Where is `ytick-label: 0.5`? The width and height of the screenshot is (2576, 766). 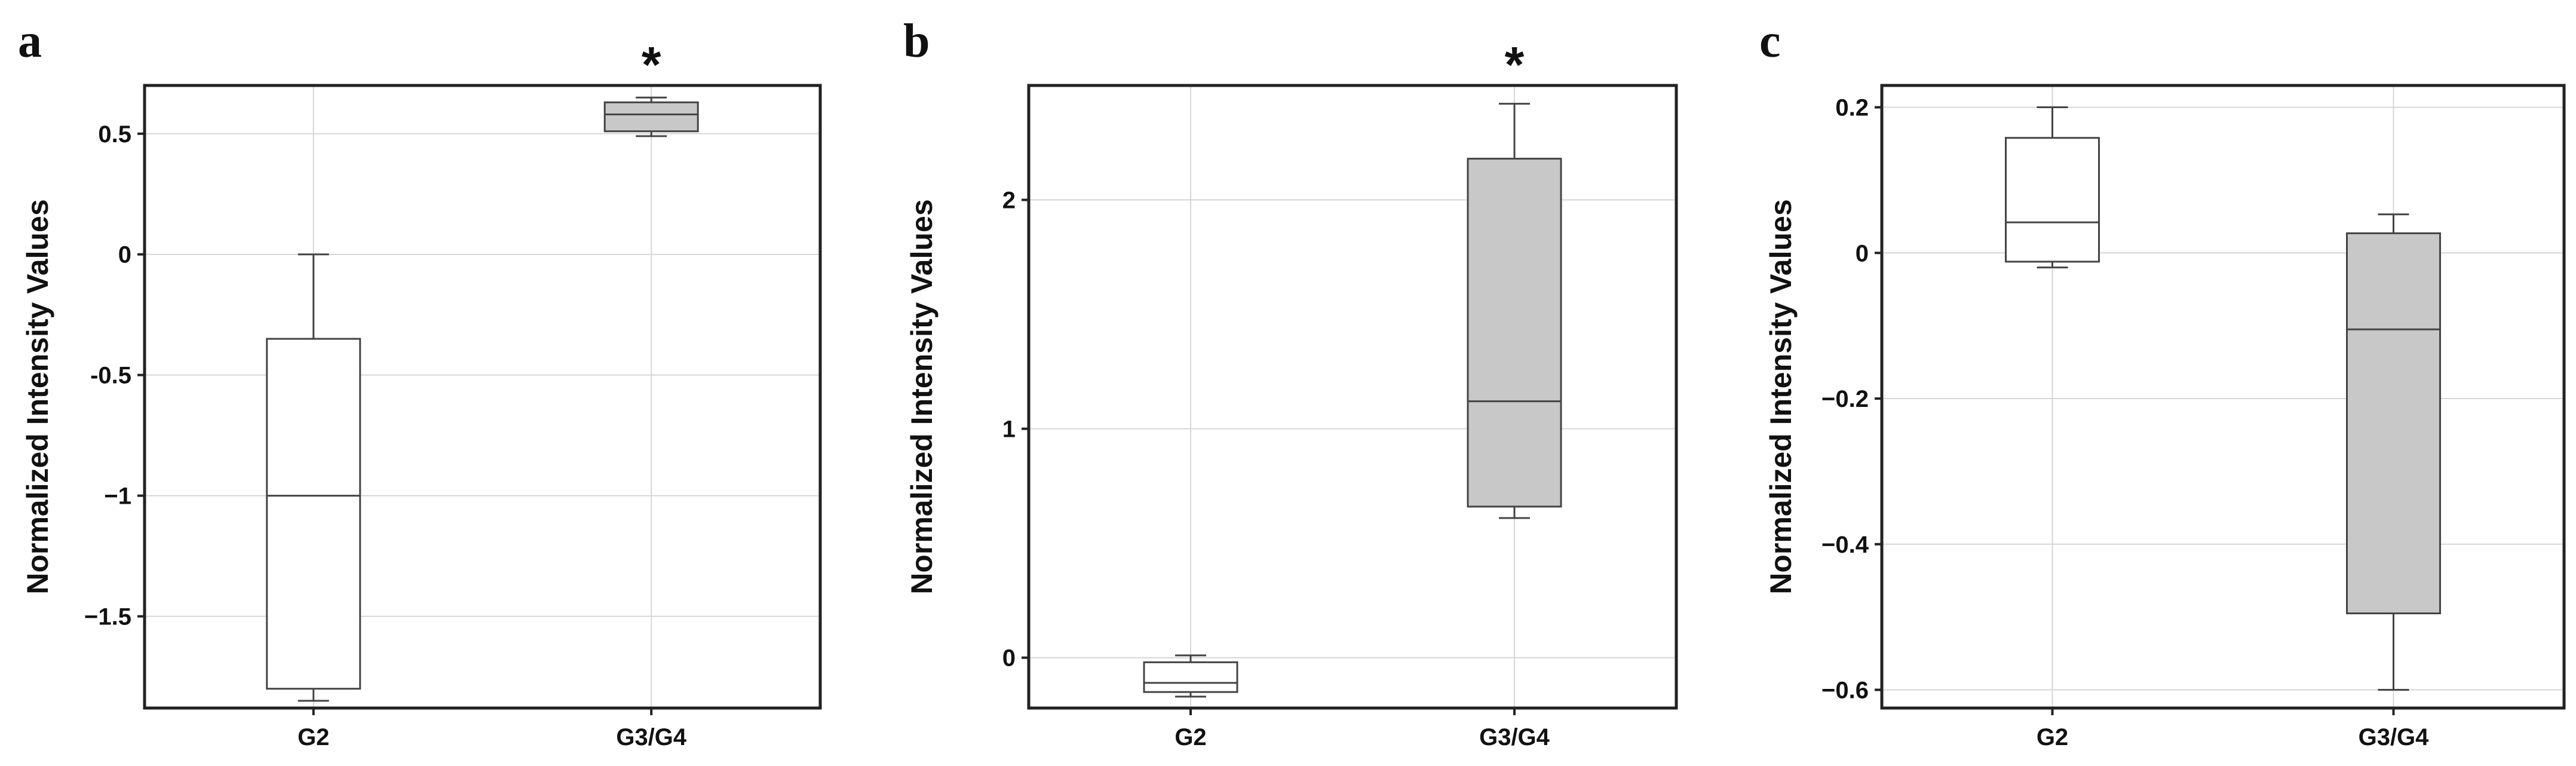 ytick-label: 0.5 is located at coordinates (114, 135).